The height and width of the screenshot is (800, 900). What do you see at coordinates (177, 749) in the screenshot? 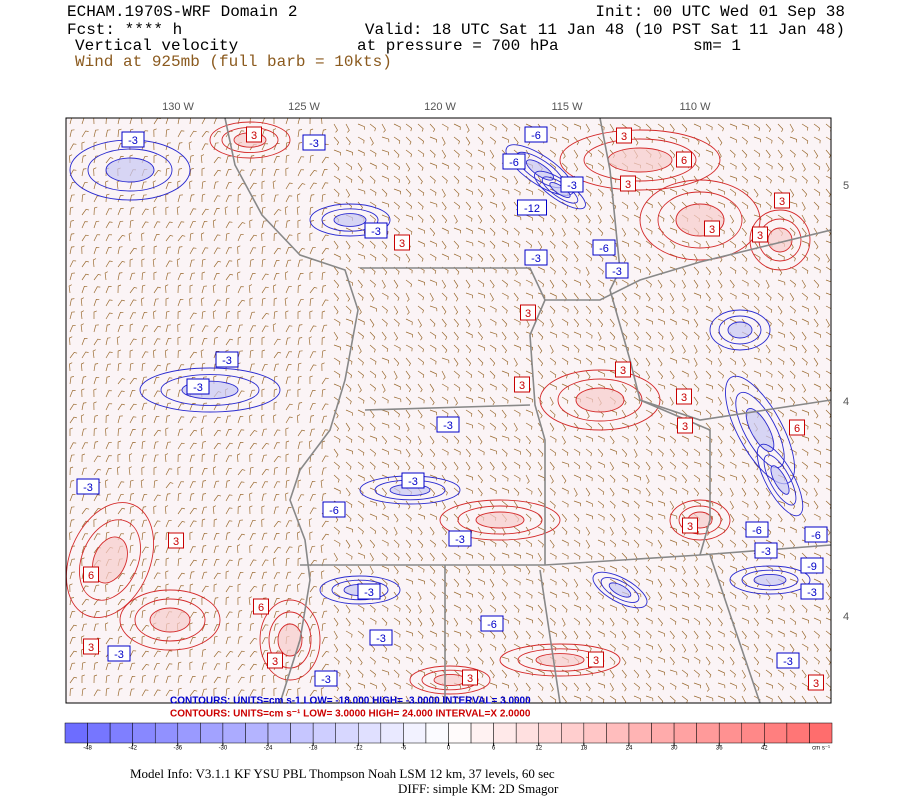
I see `colorbar-tick-label: -36` at bounding box center [177, 749].